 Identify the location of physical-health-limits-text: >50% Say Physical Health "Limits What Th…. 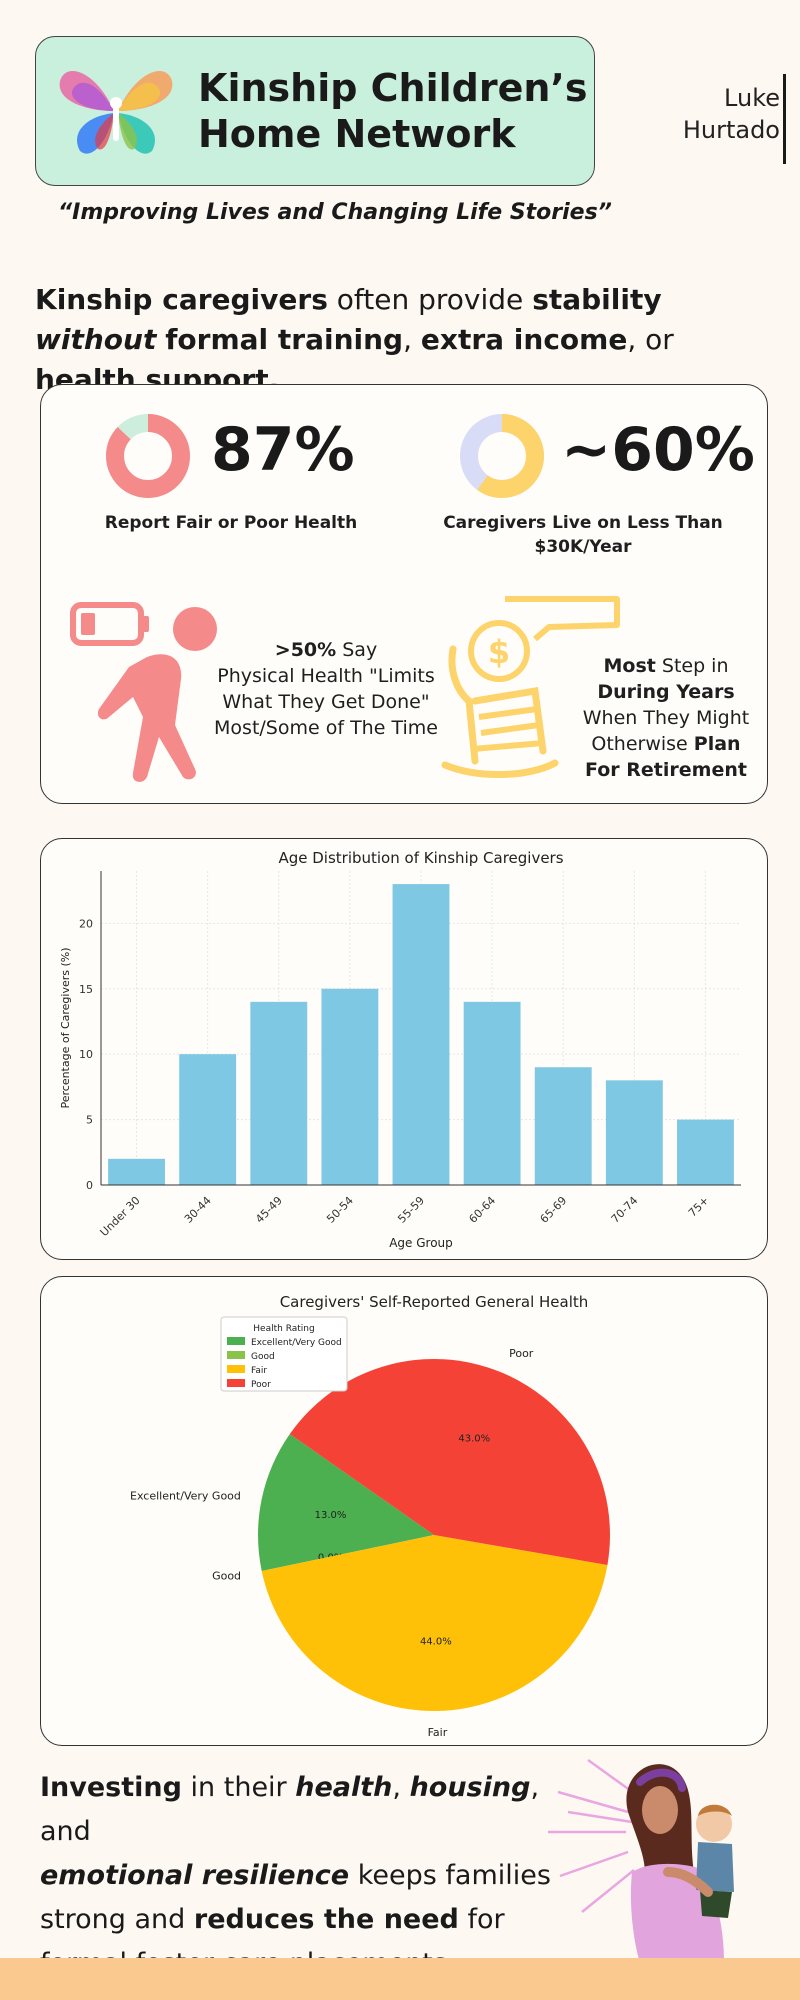
(326, 689).